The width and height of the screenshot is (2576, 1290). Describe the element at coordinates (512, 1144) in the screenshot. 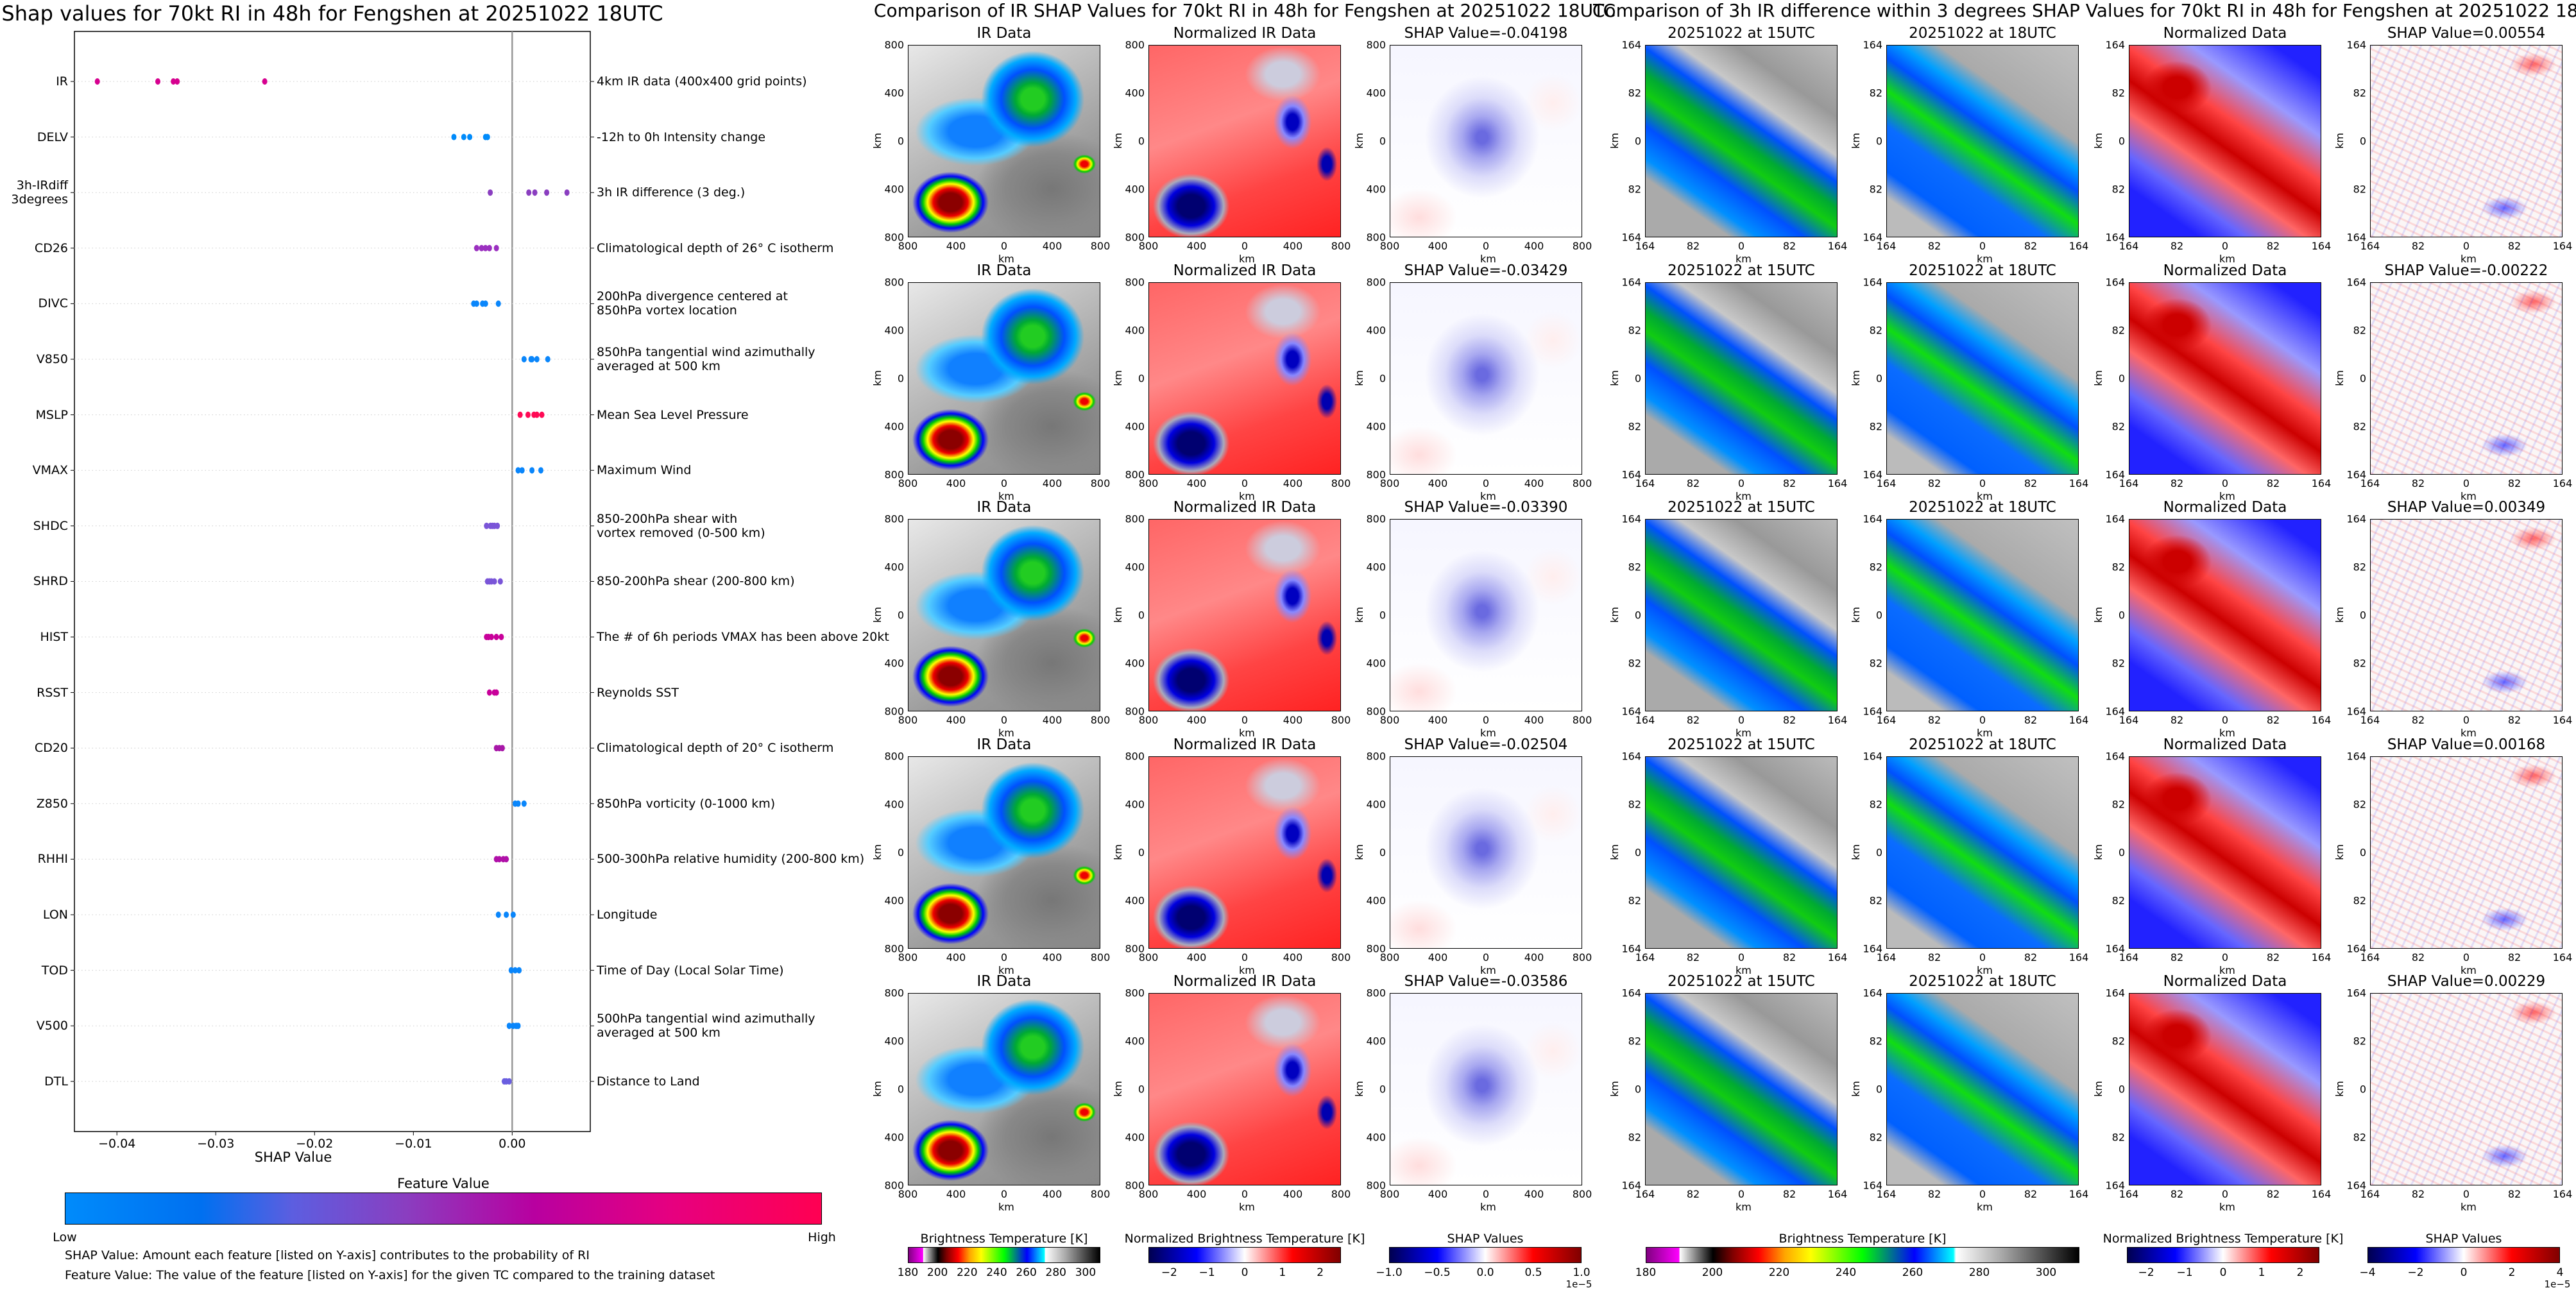

I see `x-tick-label: 0.00` at that location.